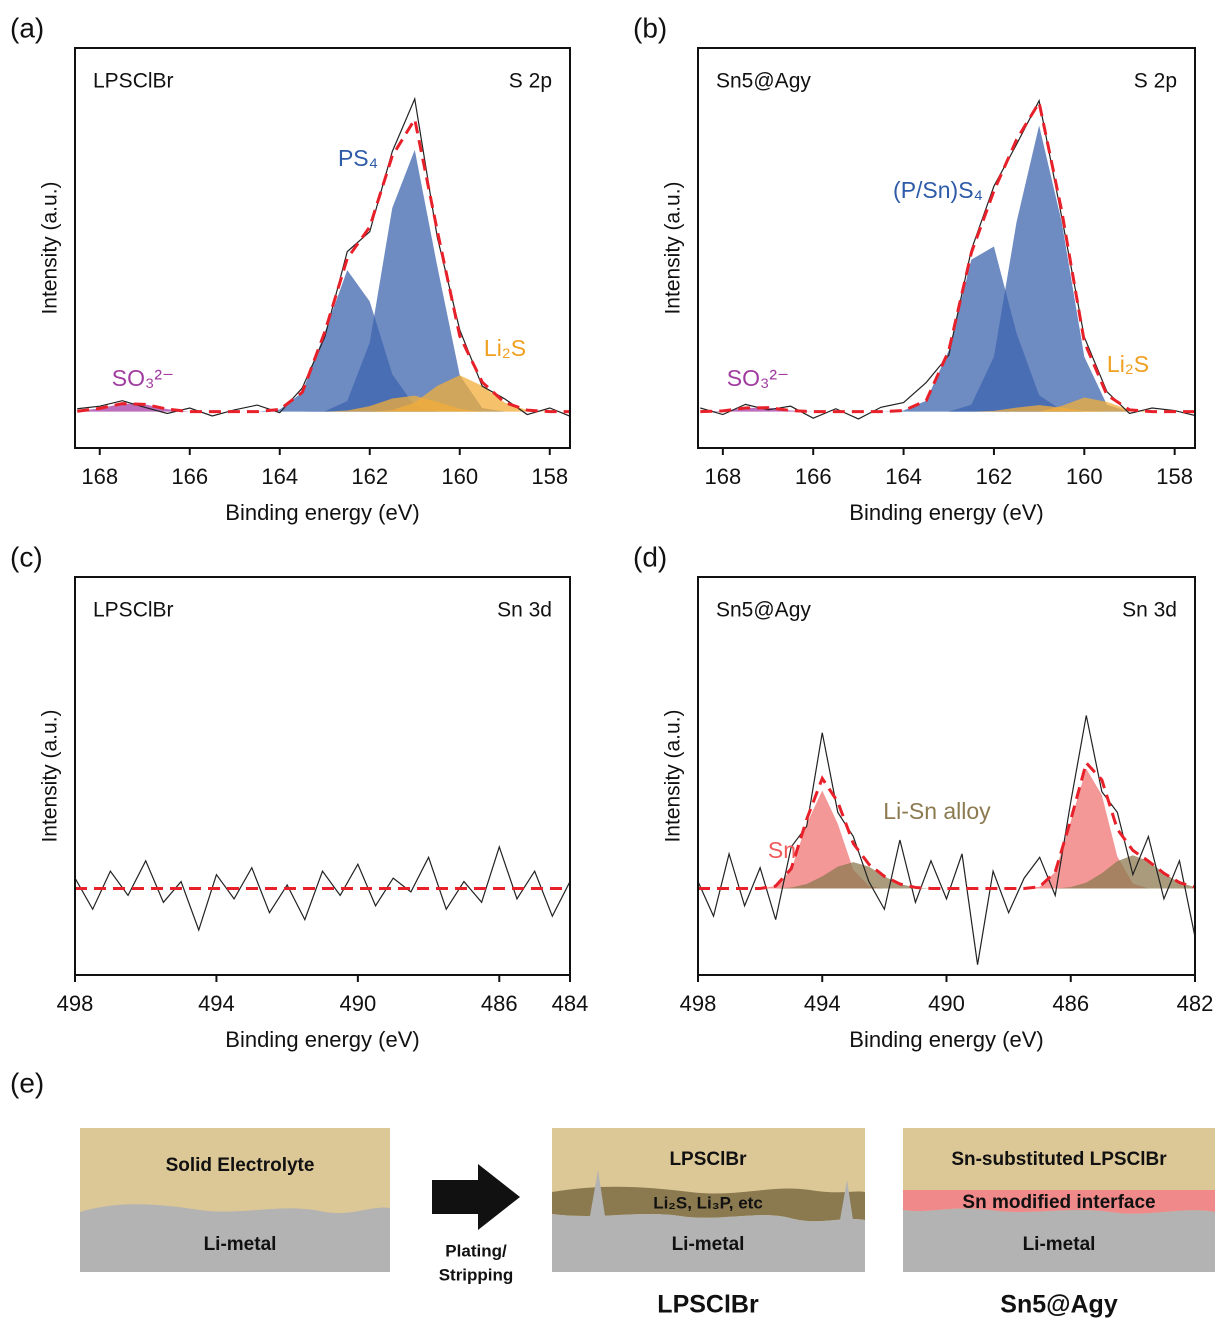 Image resolution: width=1218 pixels, height=1320 pixels. I want to click on layer-label: Sn-substituted LPSClBr, so click(1059, 1159).